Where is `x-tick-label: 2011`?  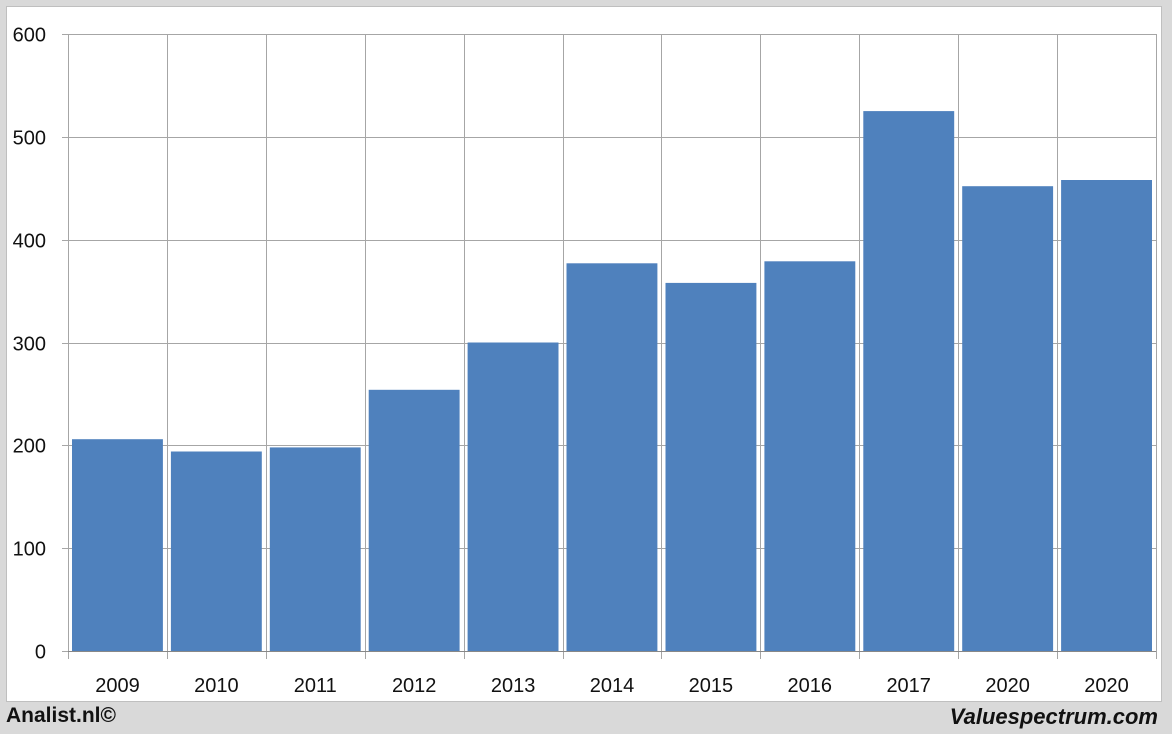
x-tick-label: 2011 is located at coordinates (315, 686).